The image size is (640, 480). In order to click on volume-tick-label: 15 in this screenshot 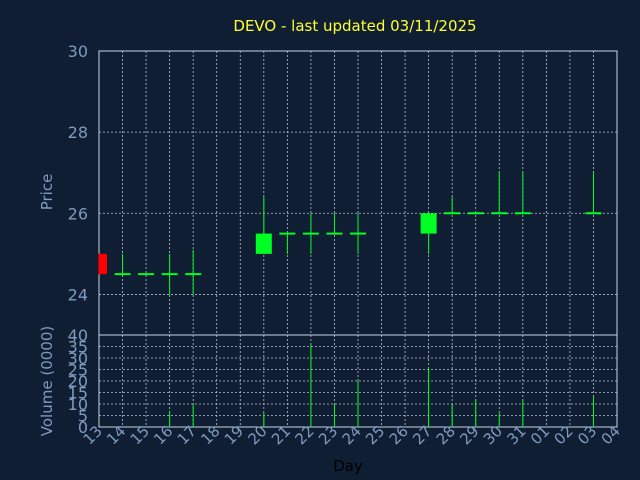, I will do `click(78, 393)`.